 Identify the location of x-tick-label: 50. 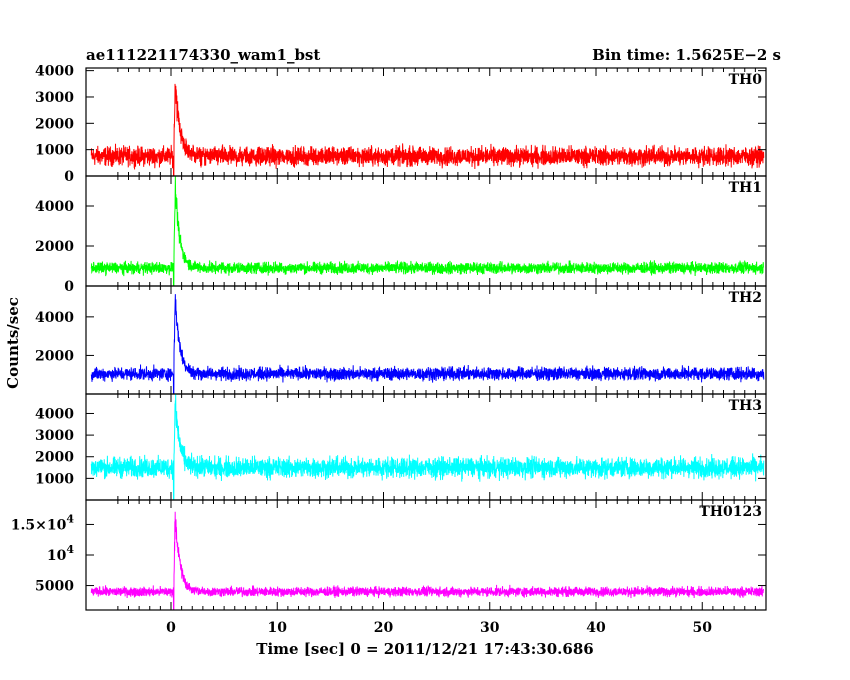
(703, 628).